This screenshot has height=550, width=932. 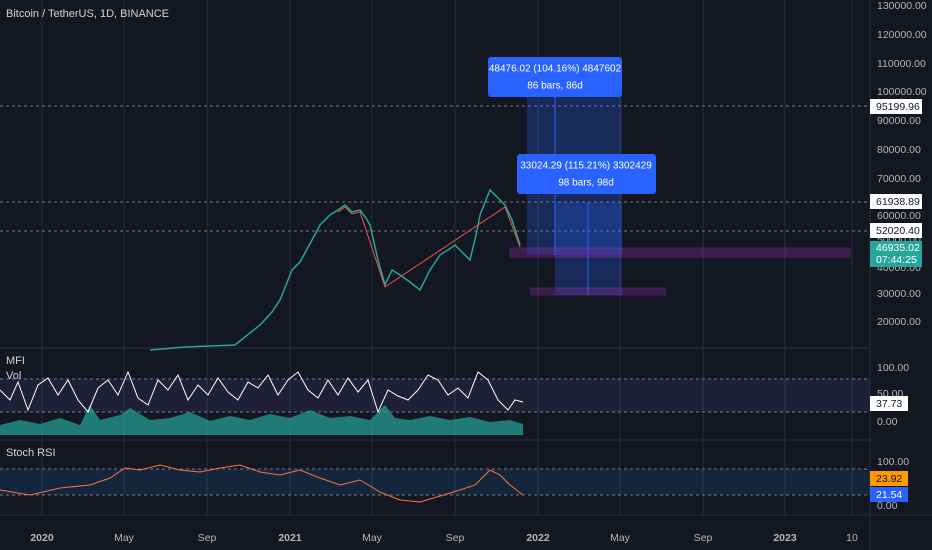 What do you see at coordinates (852, 538) in the screenshot?
I see `time-label: 10` at bounding box center [852, 538].